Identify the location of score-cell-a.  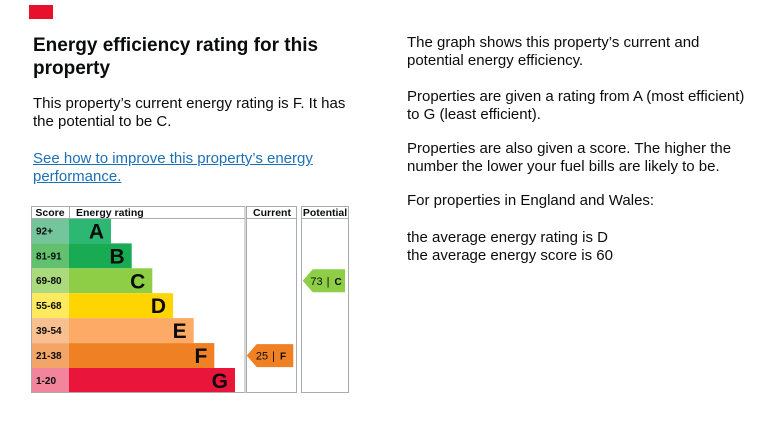
(50, 231).